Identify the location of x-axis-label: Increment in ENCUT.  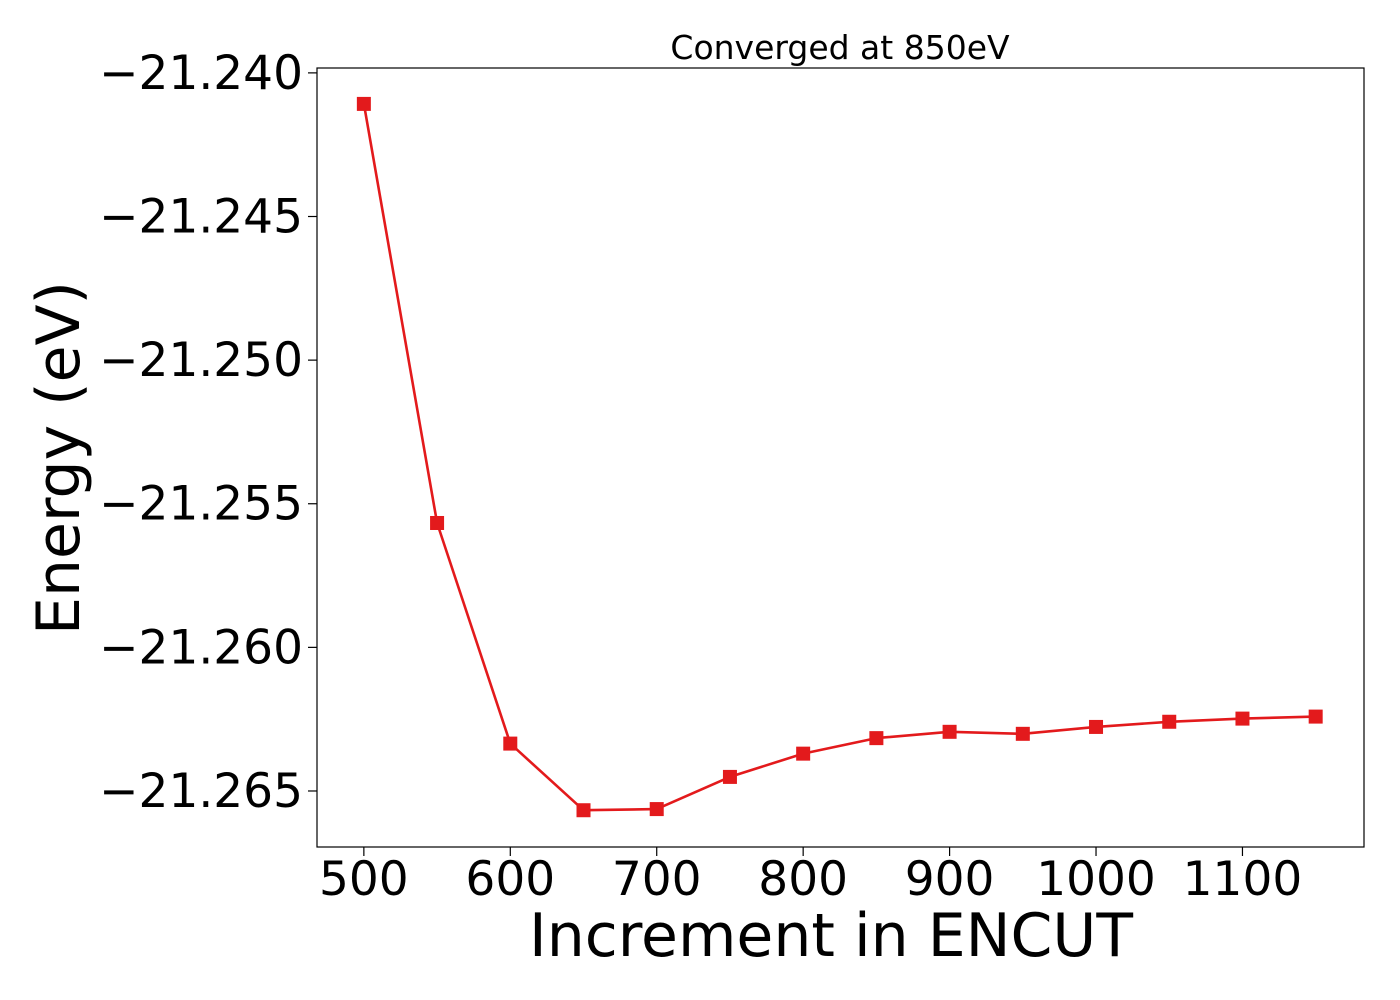
(831, 936).